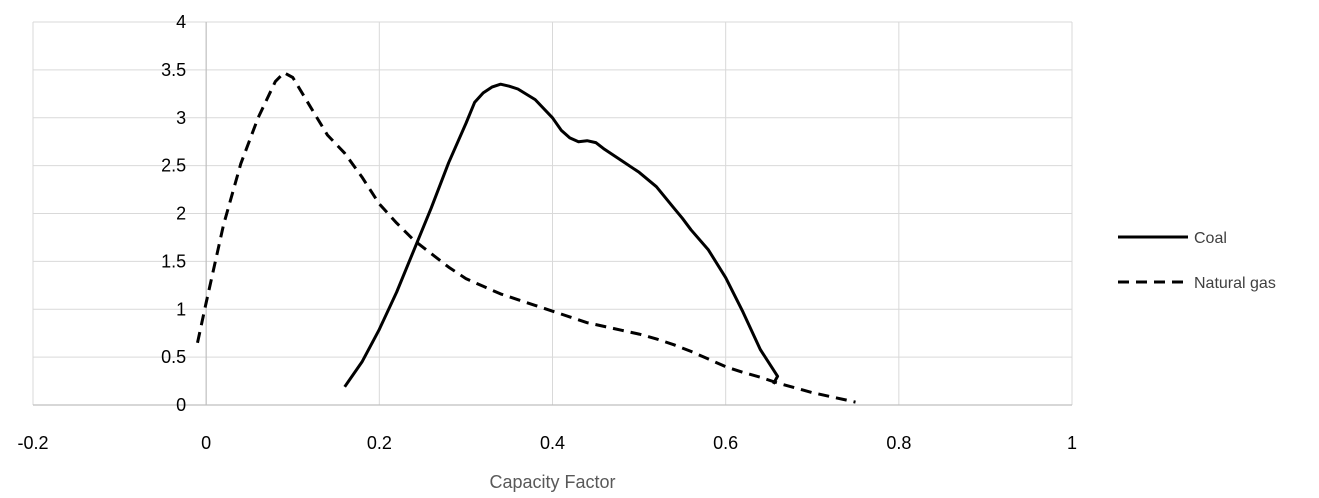 The width and height of the screenshot is (1319, 498). I want to click on x-tick-label: 0.4, so click(552, 443).